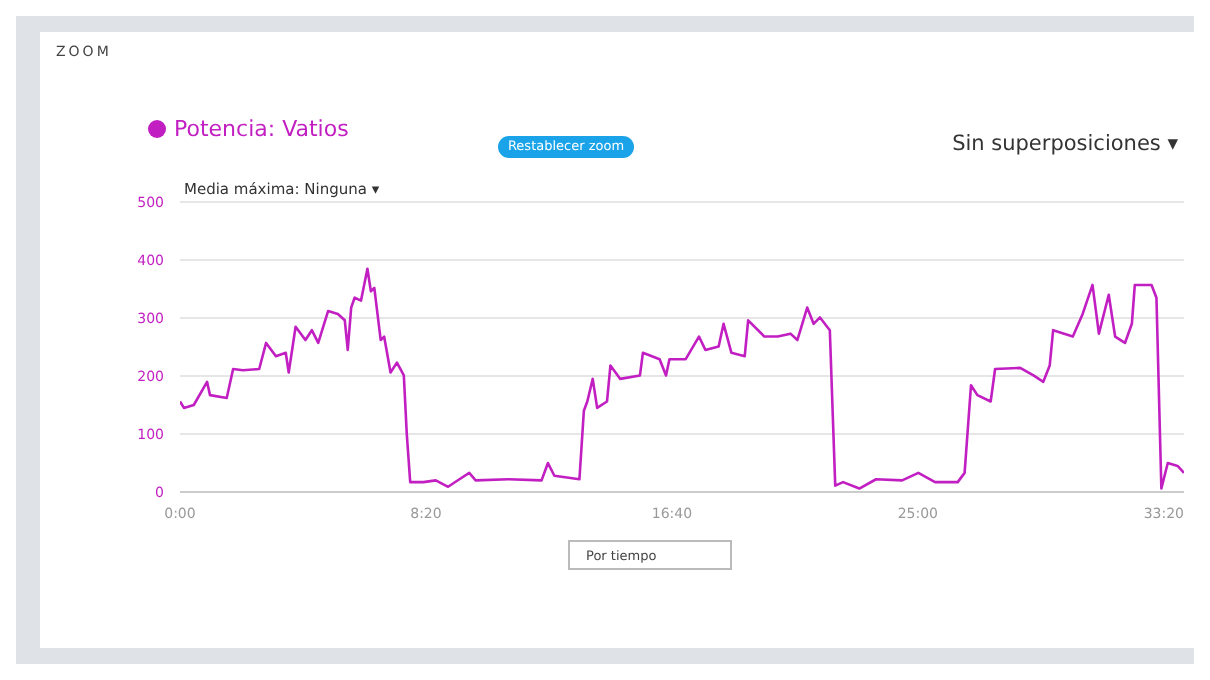 This screenshot has height=680, width=1210. Describe the element at coordinates (261, 129) in the screenshot. I see `legend-label: Potencia: Vatios` at that location.